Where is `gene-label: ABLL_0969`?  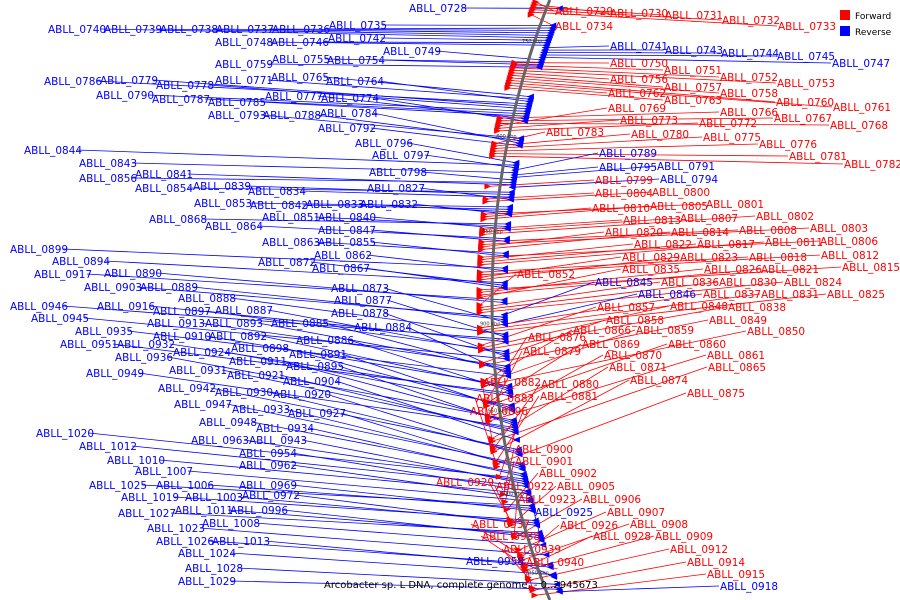 gene-label: ABLL_0969 is located at coordinates (268, 486).